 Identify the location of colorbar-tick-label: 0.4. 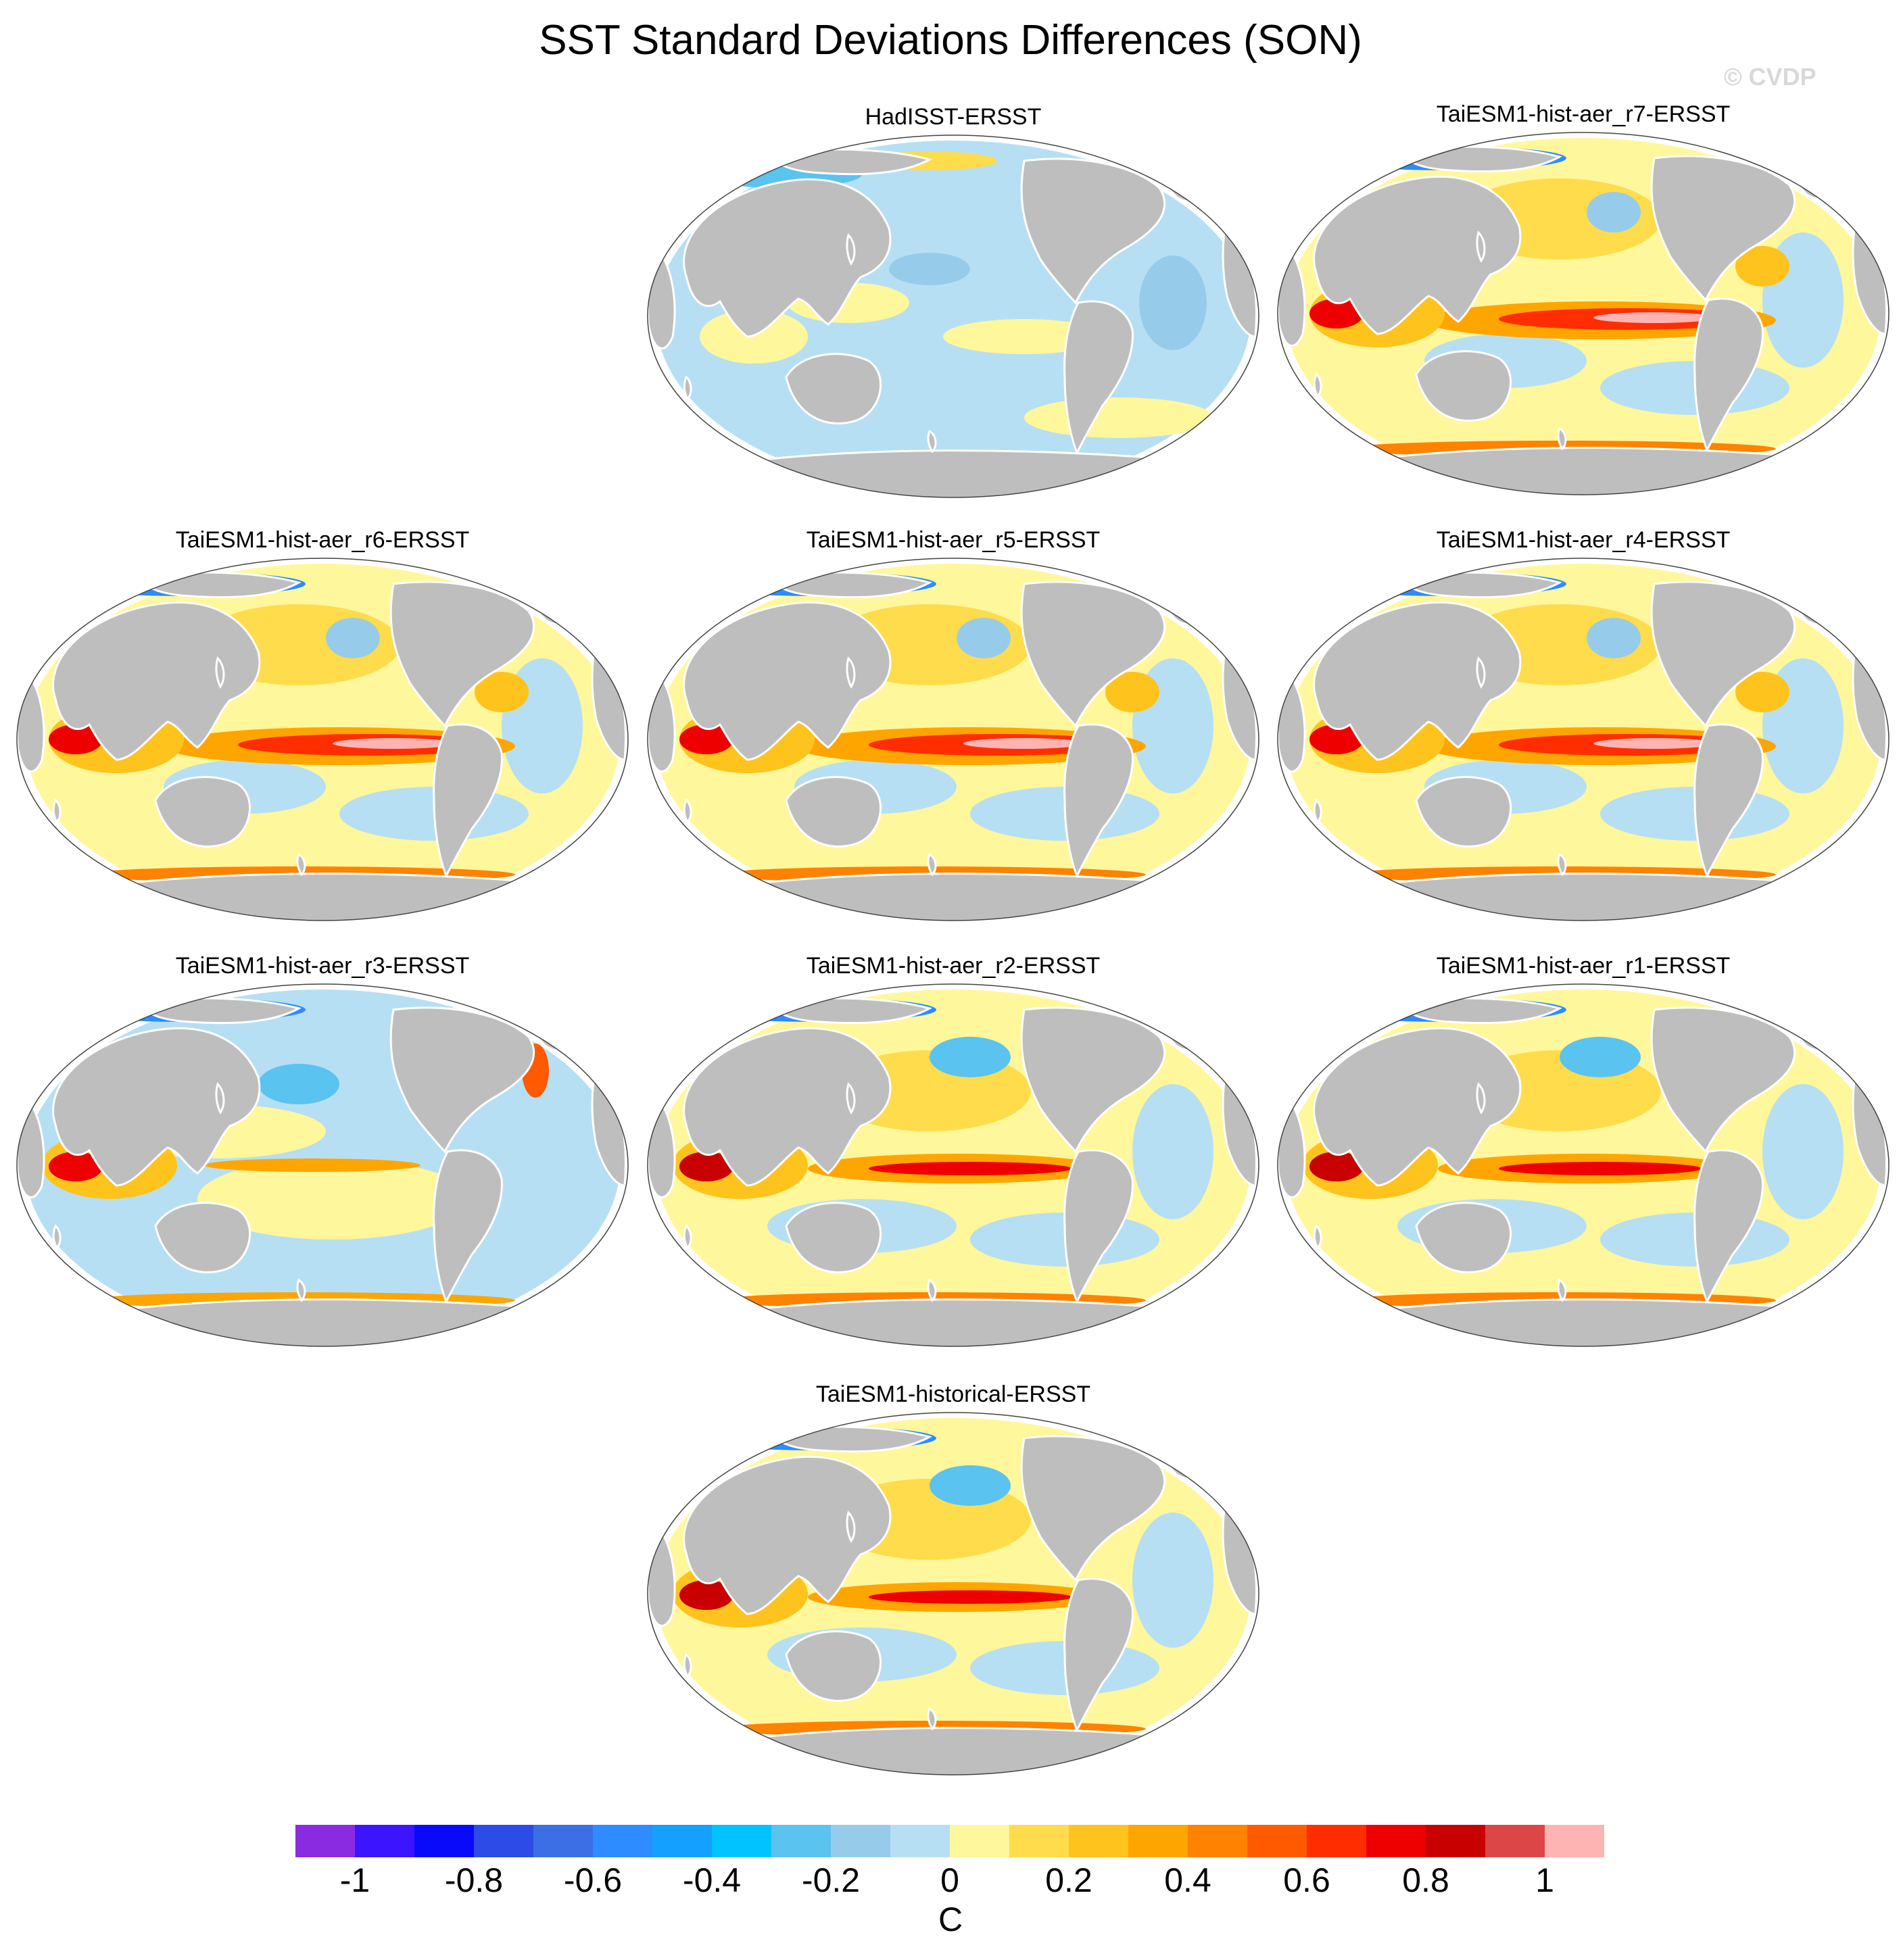
(1187, 1880).